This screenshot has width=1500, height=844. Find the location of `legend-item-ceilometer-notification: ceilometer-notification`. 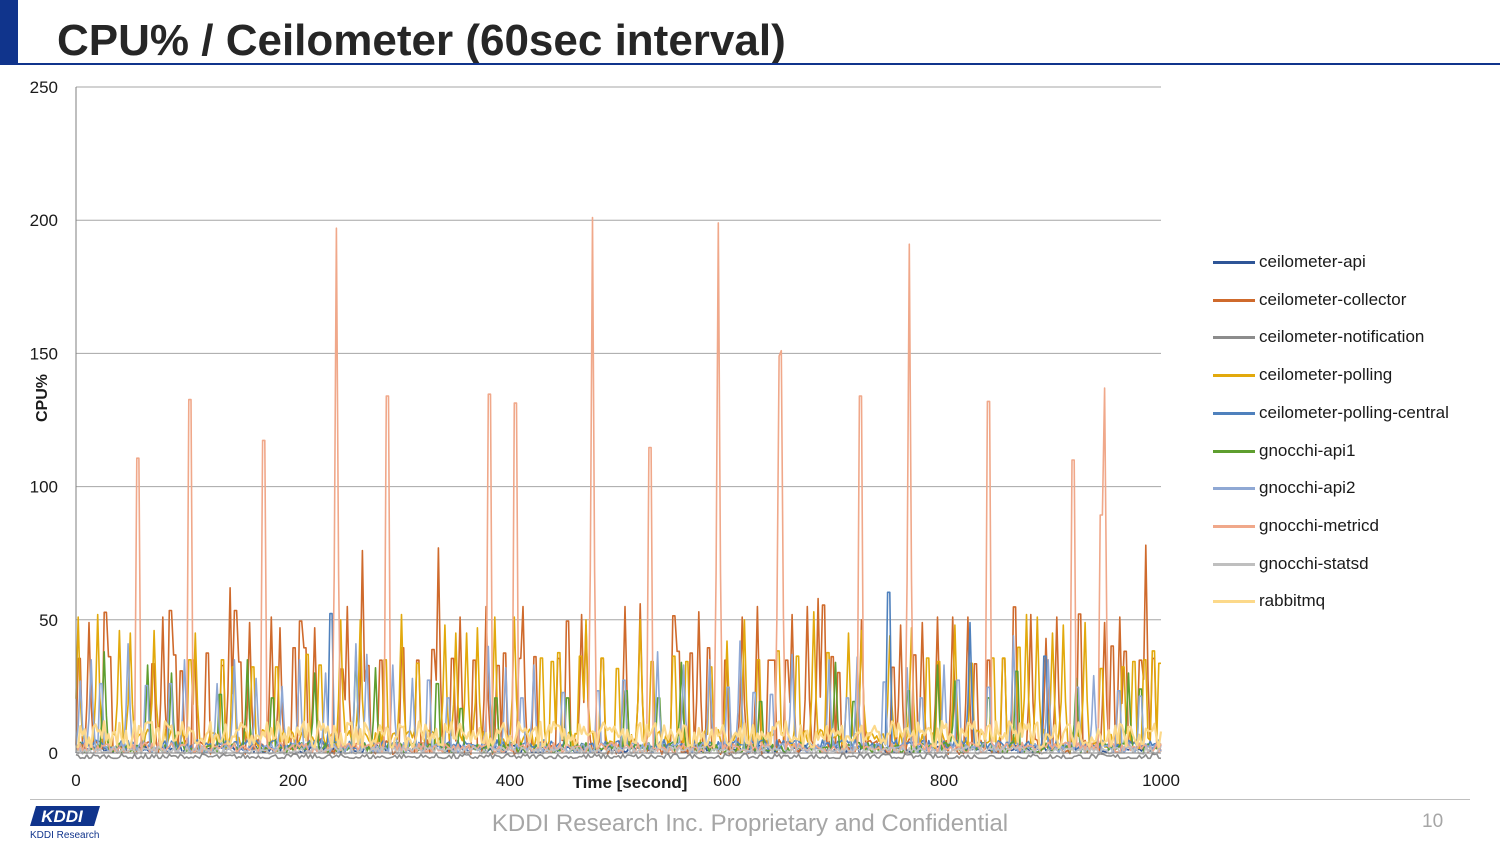

legend-item-ceilometer-notification: ceilometer-notification is located at coordinates (1353, 337).